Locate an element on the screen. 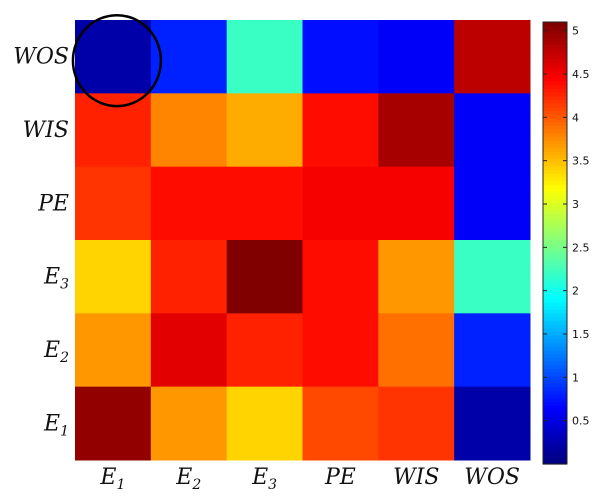  heatmap-cell-r4-c1 is located at coordinates (189, 350).